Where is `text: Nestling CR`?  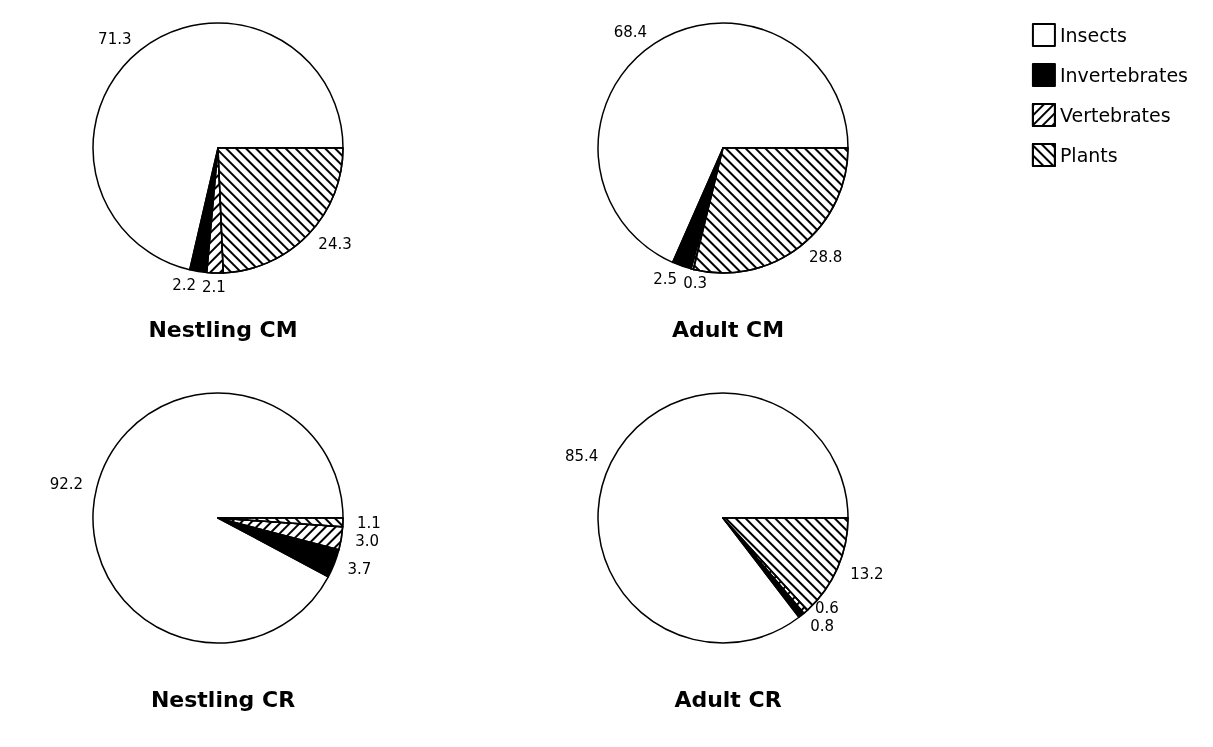
text: Nestling CR is located at coordinates (223, 699).